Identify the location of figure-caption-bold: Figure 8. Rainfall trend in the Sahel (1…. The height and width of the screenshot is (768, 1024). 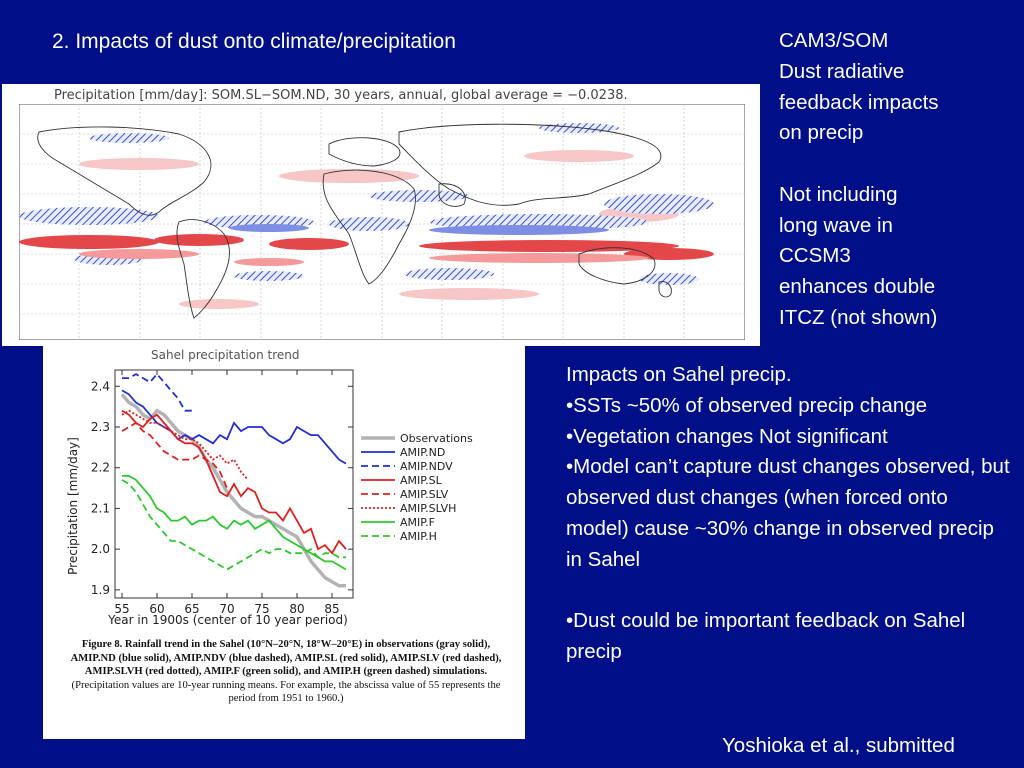
(286, 658).